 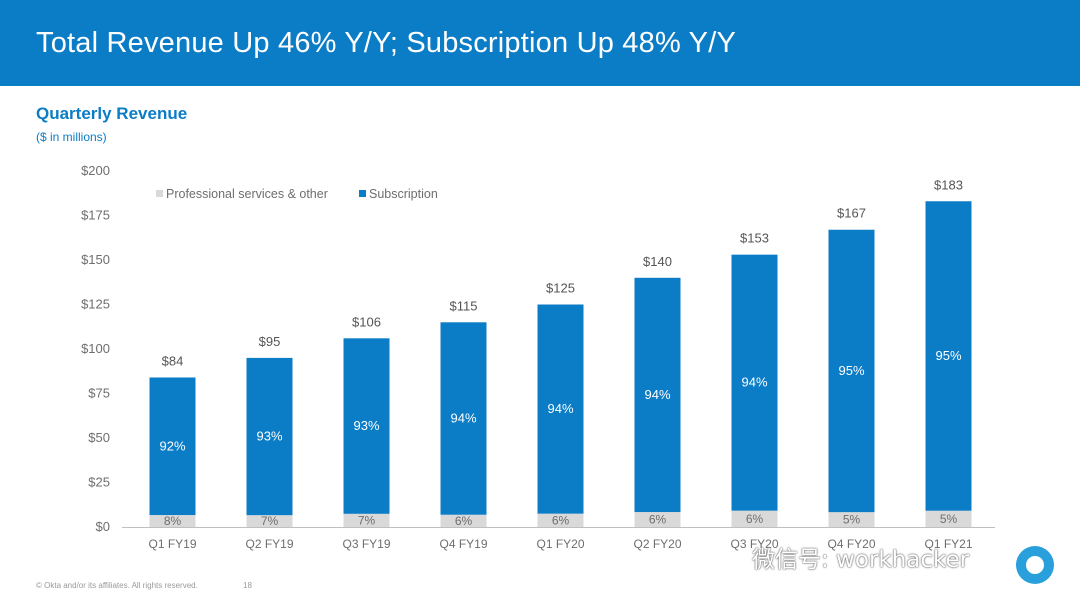 What do you see at coordinates (173, 360) in the screenshot?
I see `total-value-label: $84` at bounding box center [173, 360].